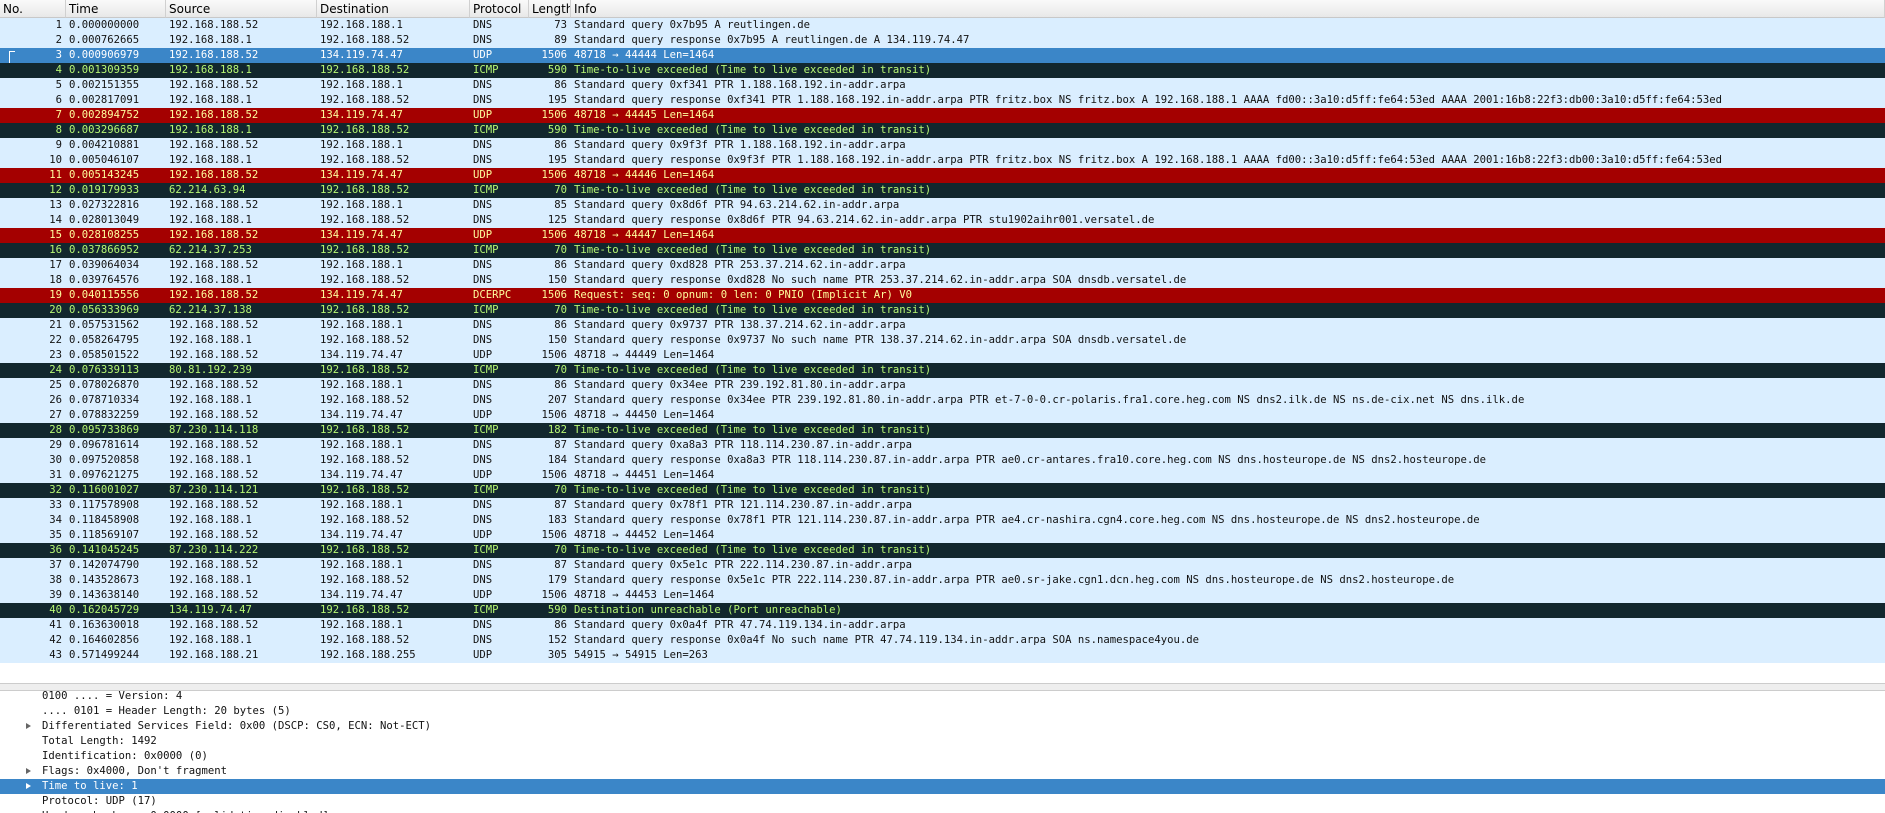 Image resolution: width=1885 pixels, height=813 pixels. Describe the element at coordinates (557, 610) in the screenshot. I see `length: 590` at that location.